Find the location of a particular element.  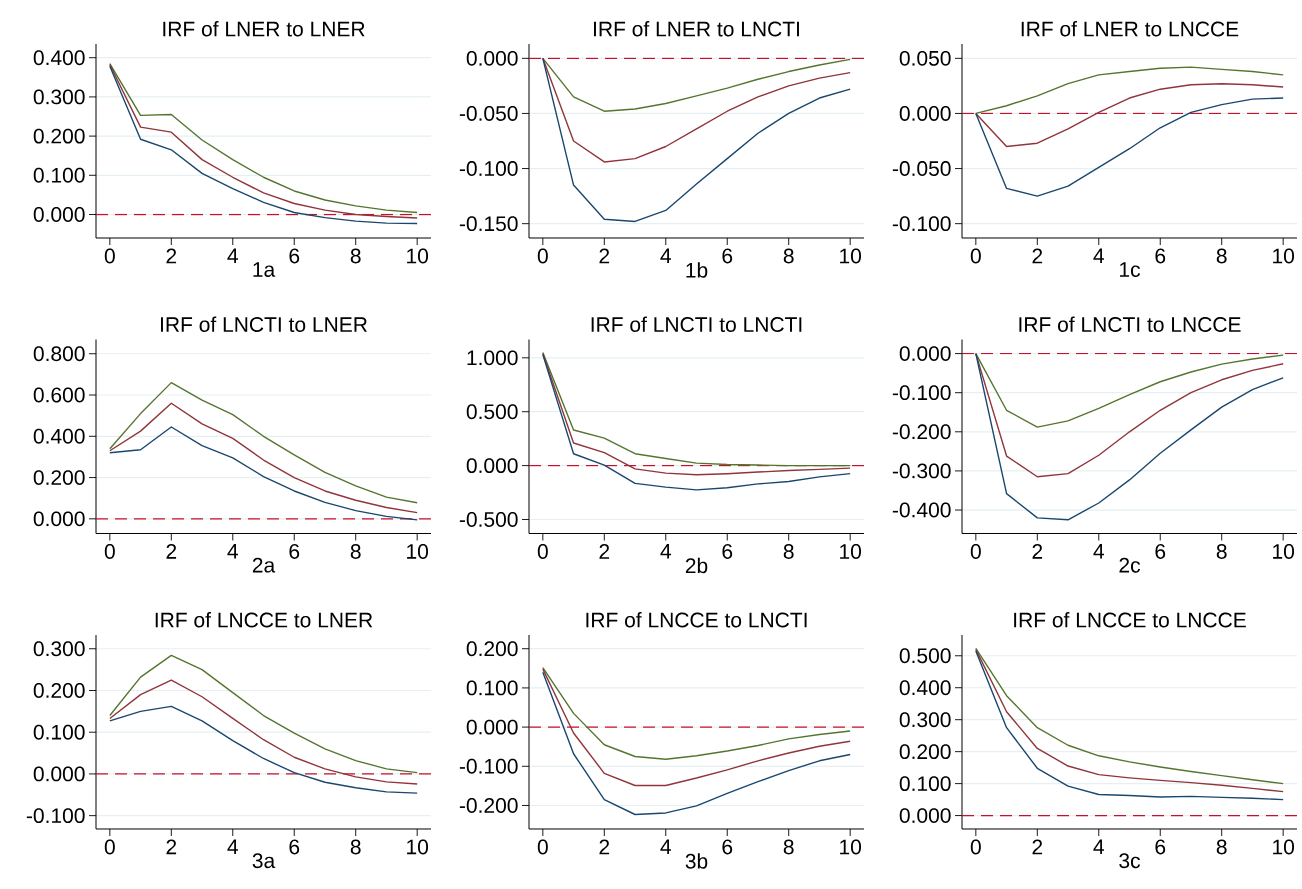

x-axis-title: 2c is located at coordinates (1130, 565).